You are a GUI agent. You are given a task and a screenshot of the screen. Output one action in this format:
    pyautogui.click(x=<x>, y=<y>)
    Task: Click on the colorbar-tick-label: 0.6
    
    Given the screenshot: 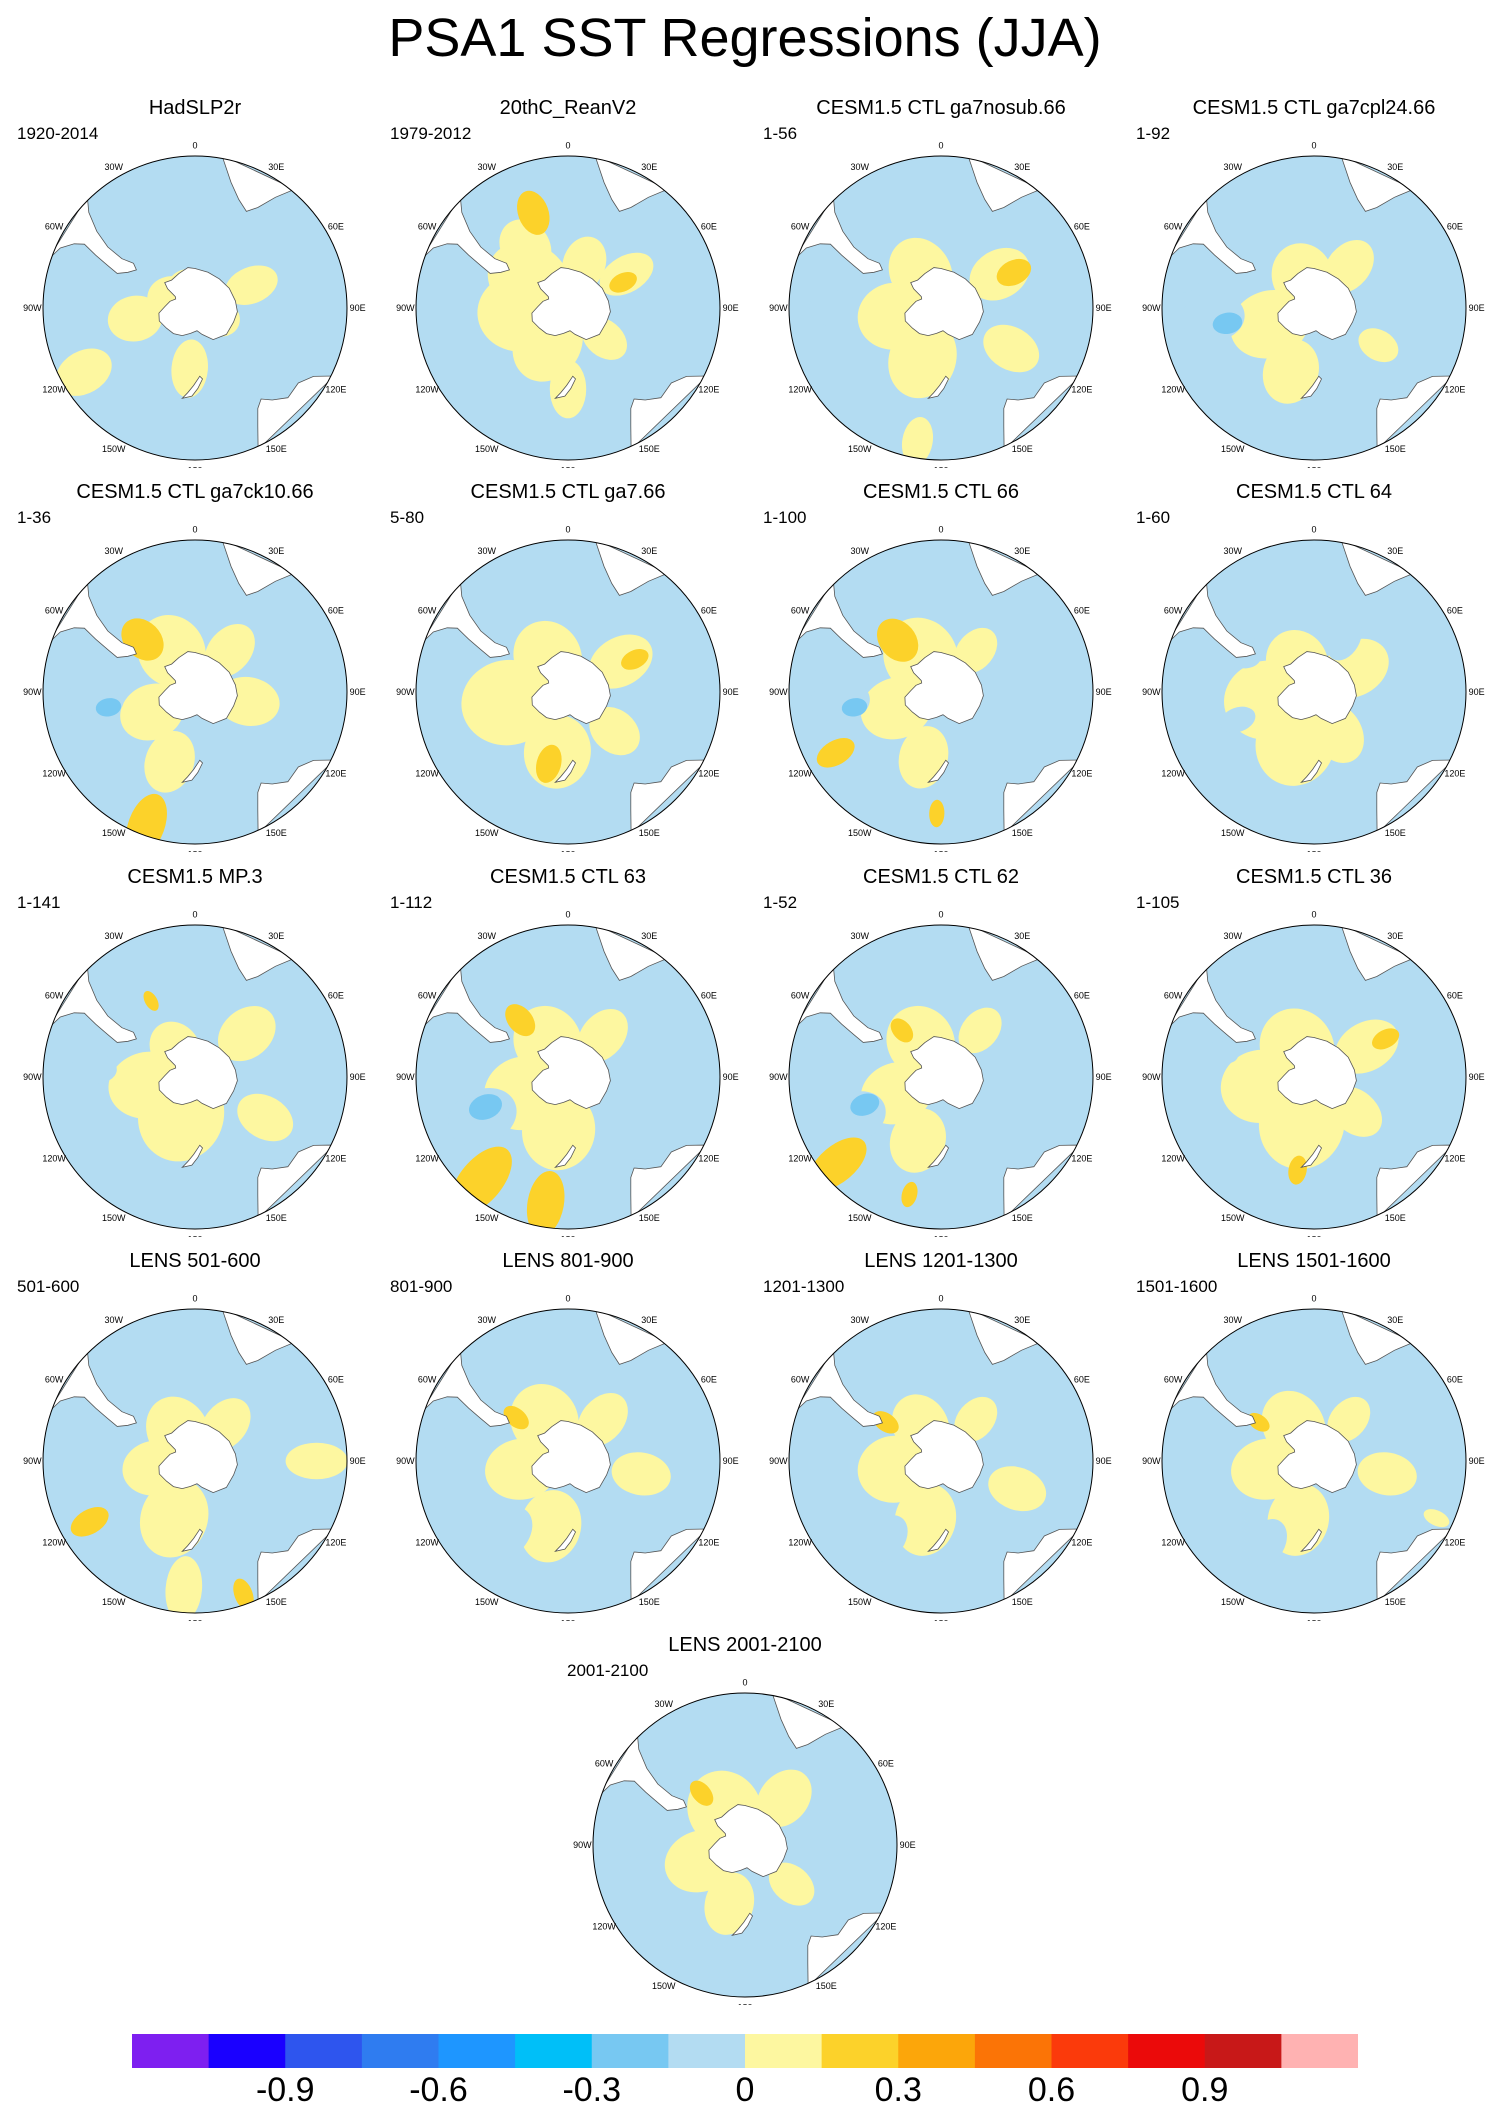 What is the action you would take?
    pyautogui.click(x=1051, y=2090)
    